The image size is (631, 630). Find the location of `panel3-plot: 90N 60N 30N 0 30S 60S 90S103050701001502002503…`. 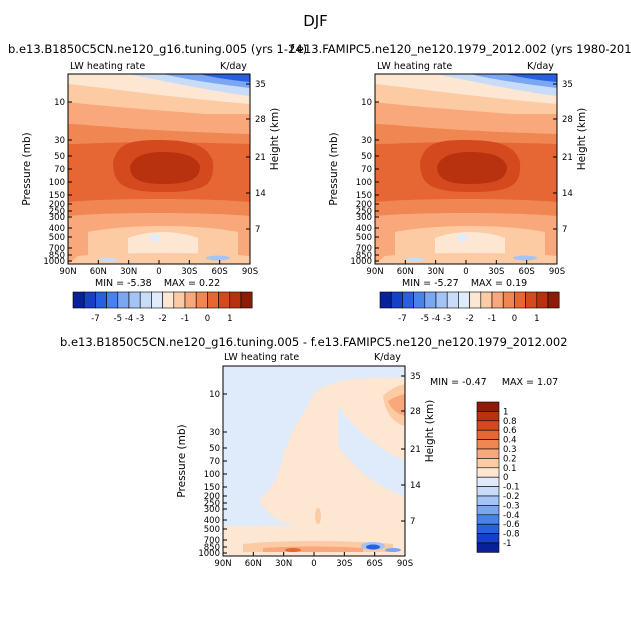

panel3-plot: 90N 60N 30N 0 30S 60S 90S103050701001502002503… is located at coordinates (306, 467).